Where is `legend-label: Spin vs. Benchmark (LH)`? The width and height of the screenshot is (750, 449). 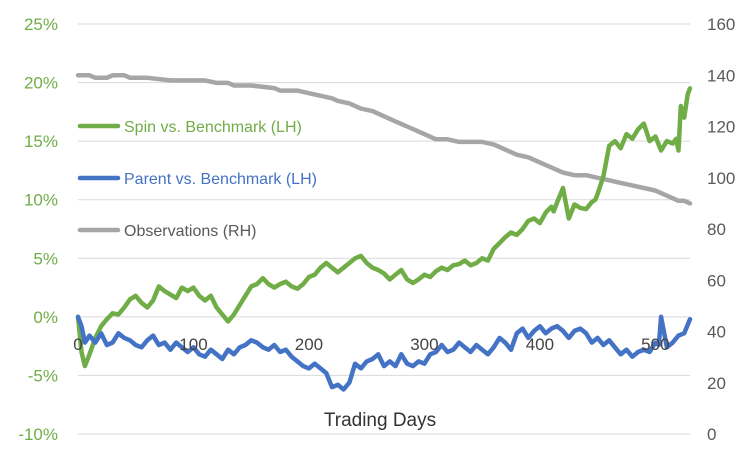 legend-label: Spin vs. Benchmark (LH) is located at coordinates (213, 127).